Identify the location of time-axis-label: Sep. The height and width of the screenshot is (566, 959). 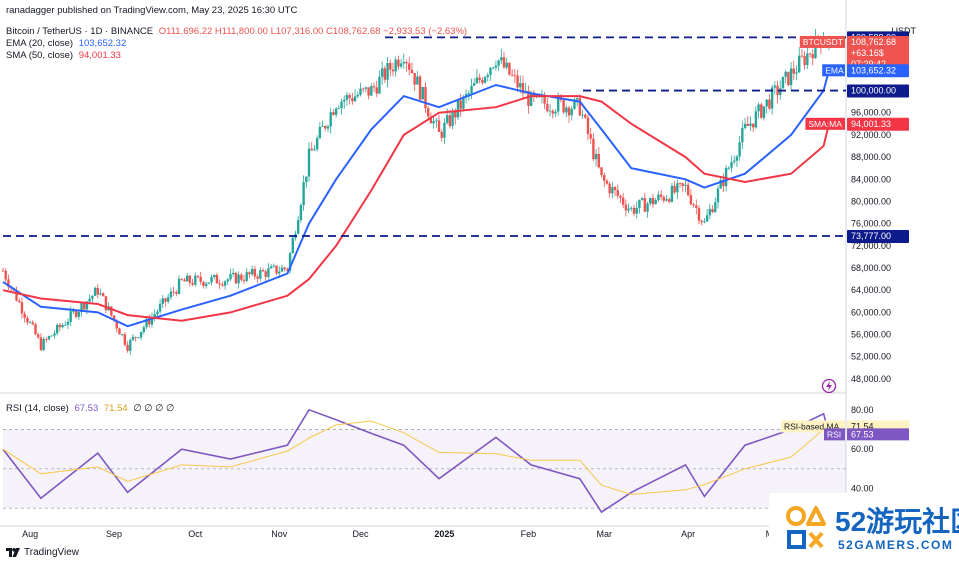
(114, 534).